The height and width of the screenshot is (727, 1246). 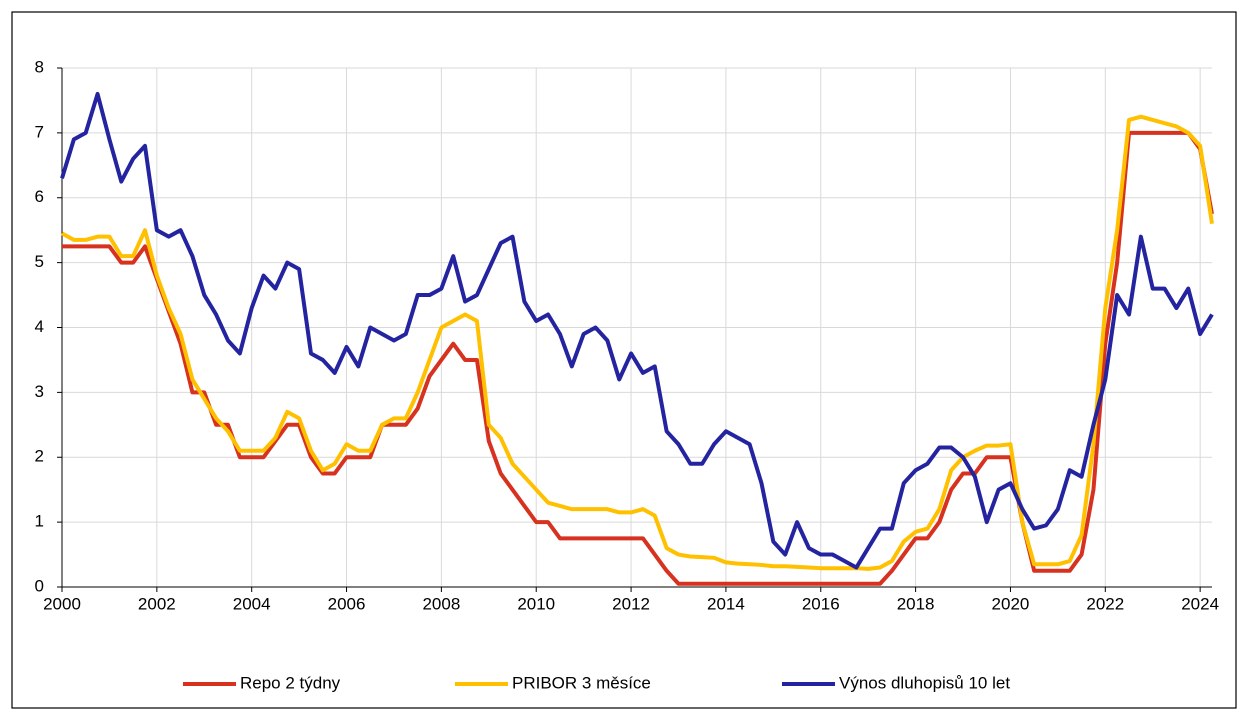 What do you see at coordinates (39, 66) in the screenshot?
I see `y-tick-label: 8` at bounding box center [39, 66].